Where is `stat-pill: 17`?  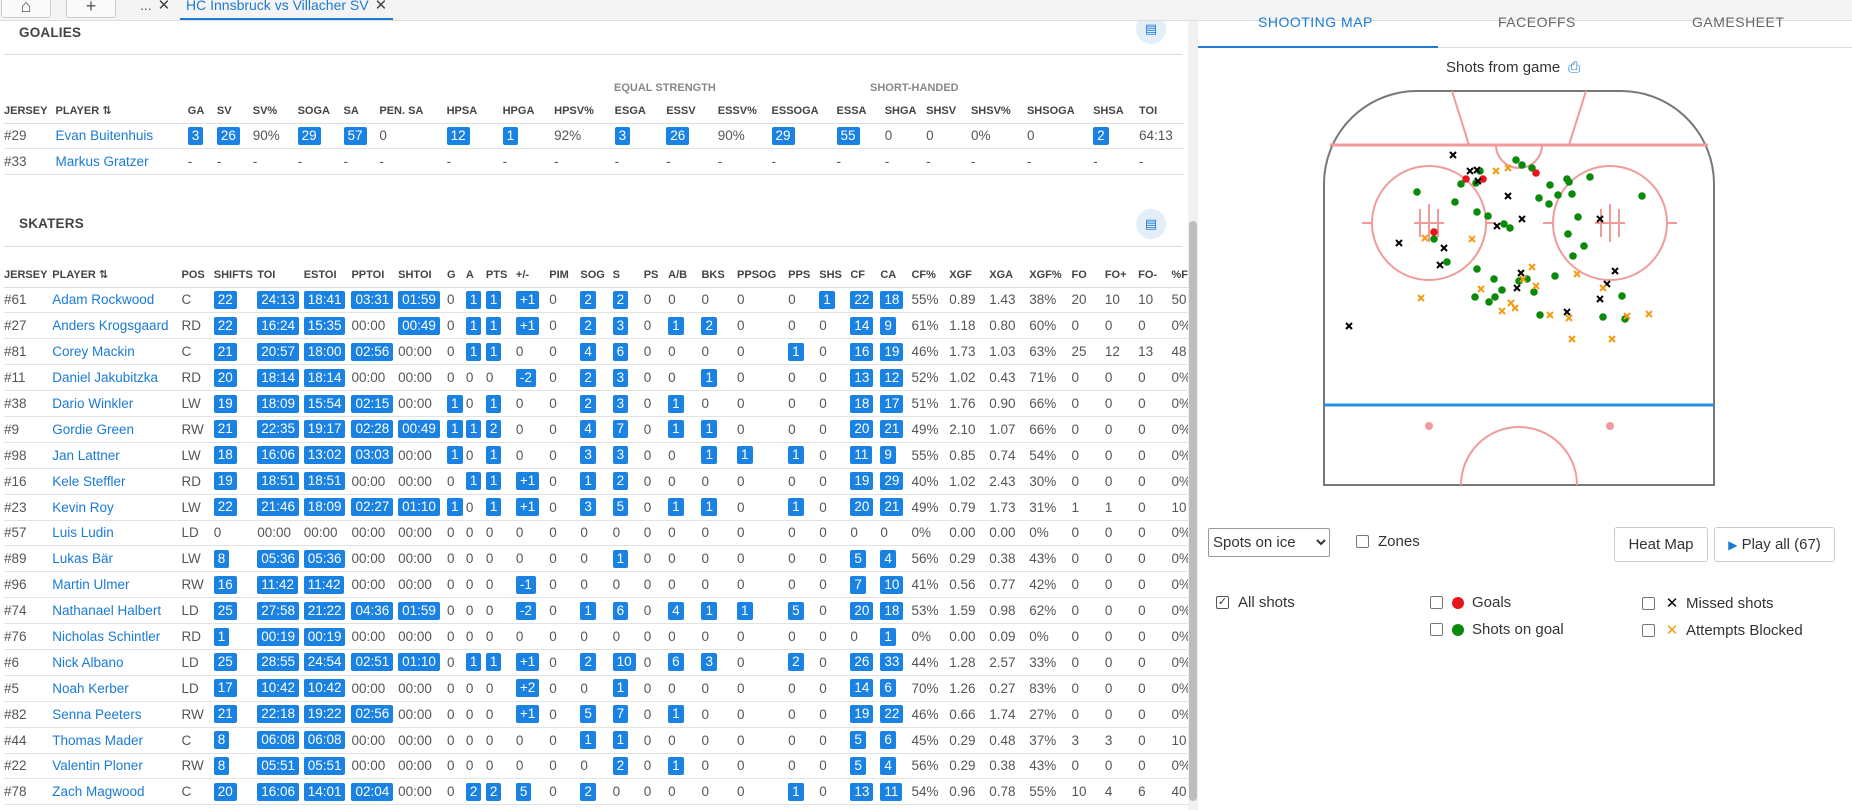 stat-pill: 17 is located at coordinates (225, 688).